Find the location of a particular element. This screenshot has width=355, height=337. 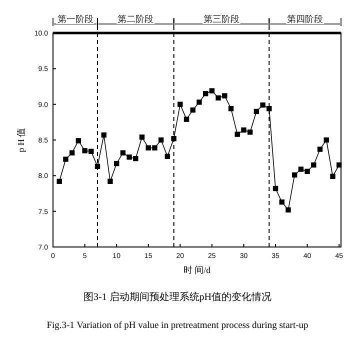

text: 第三阶段 is located at coordinates (221, 19).